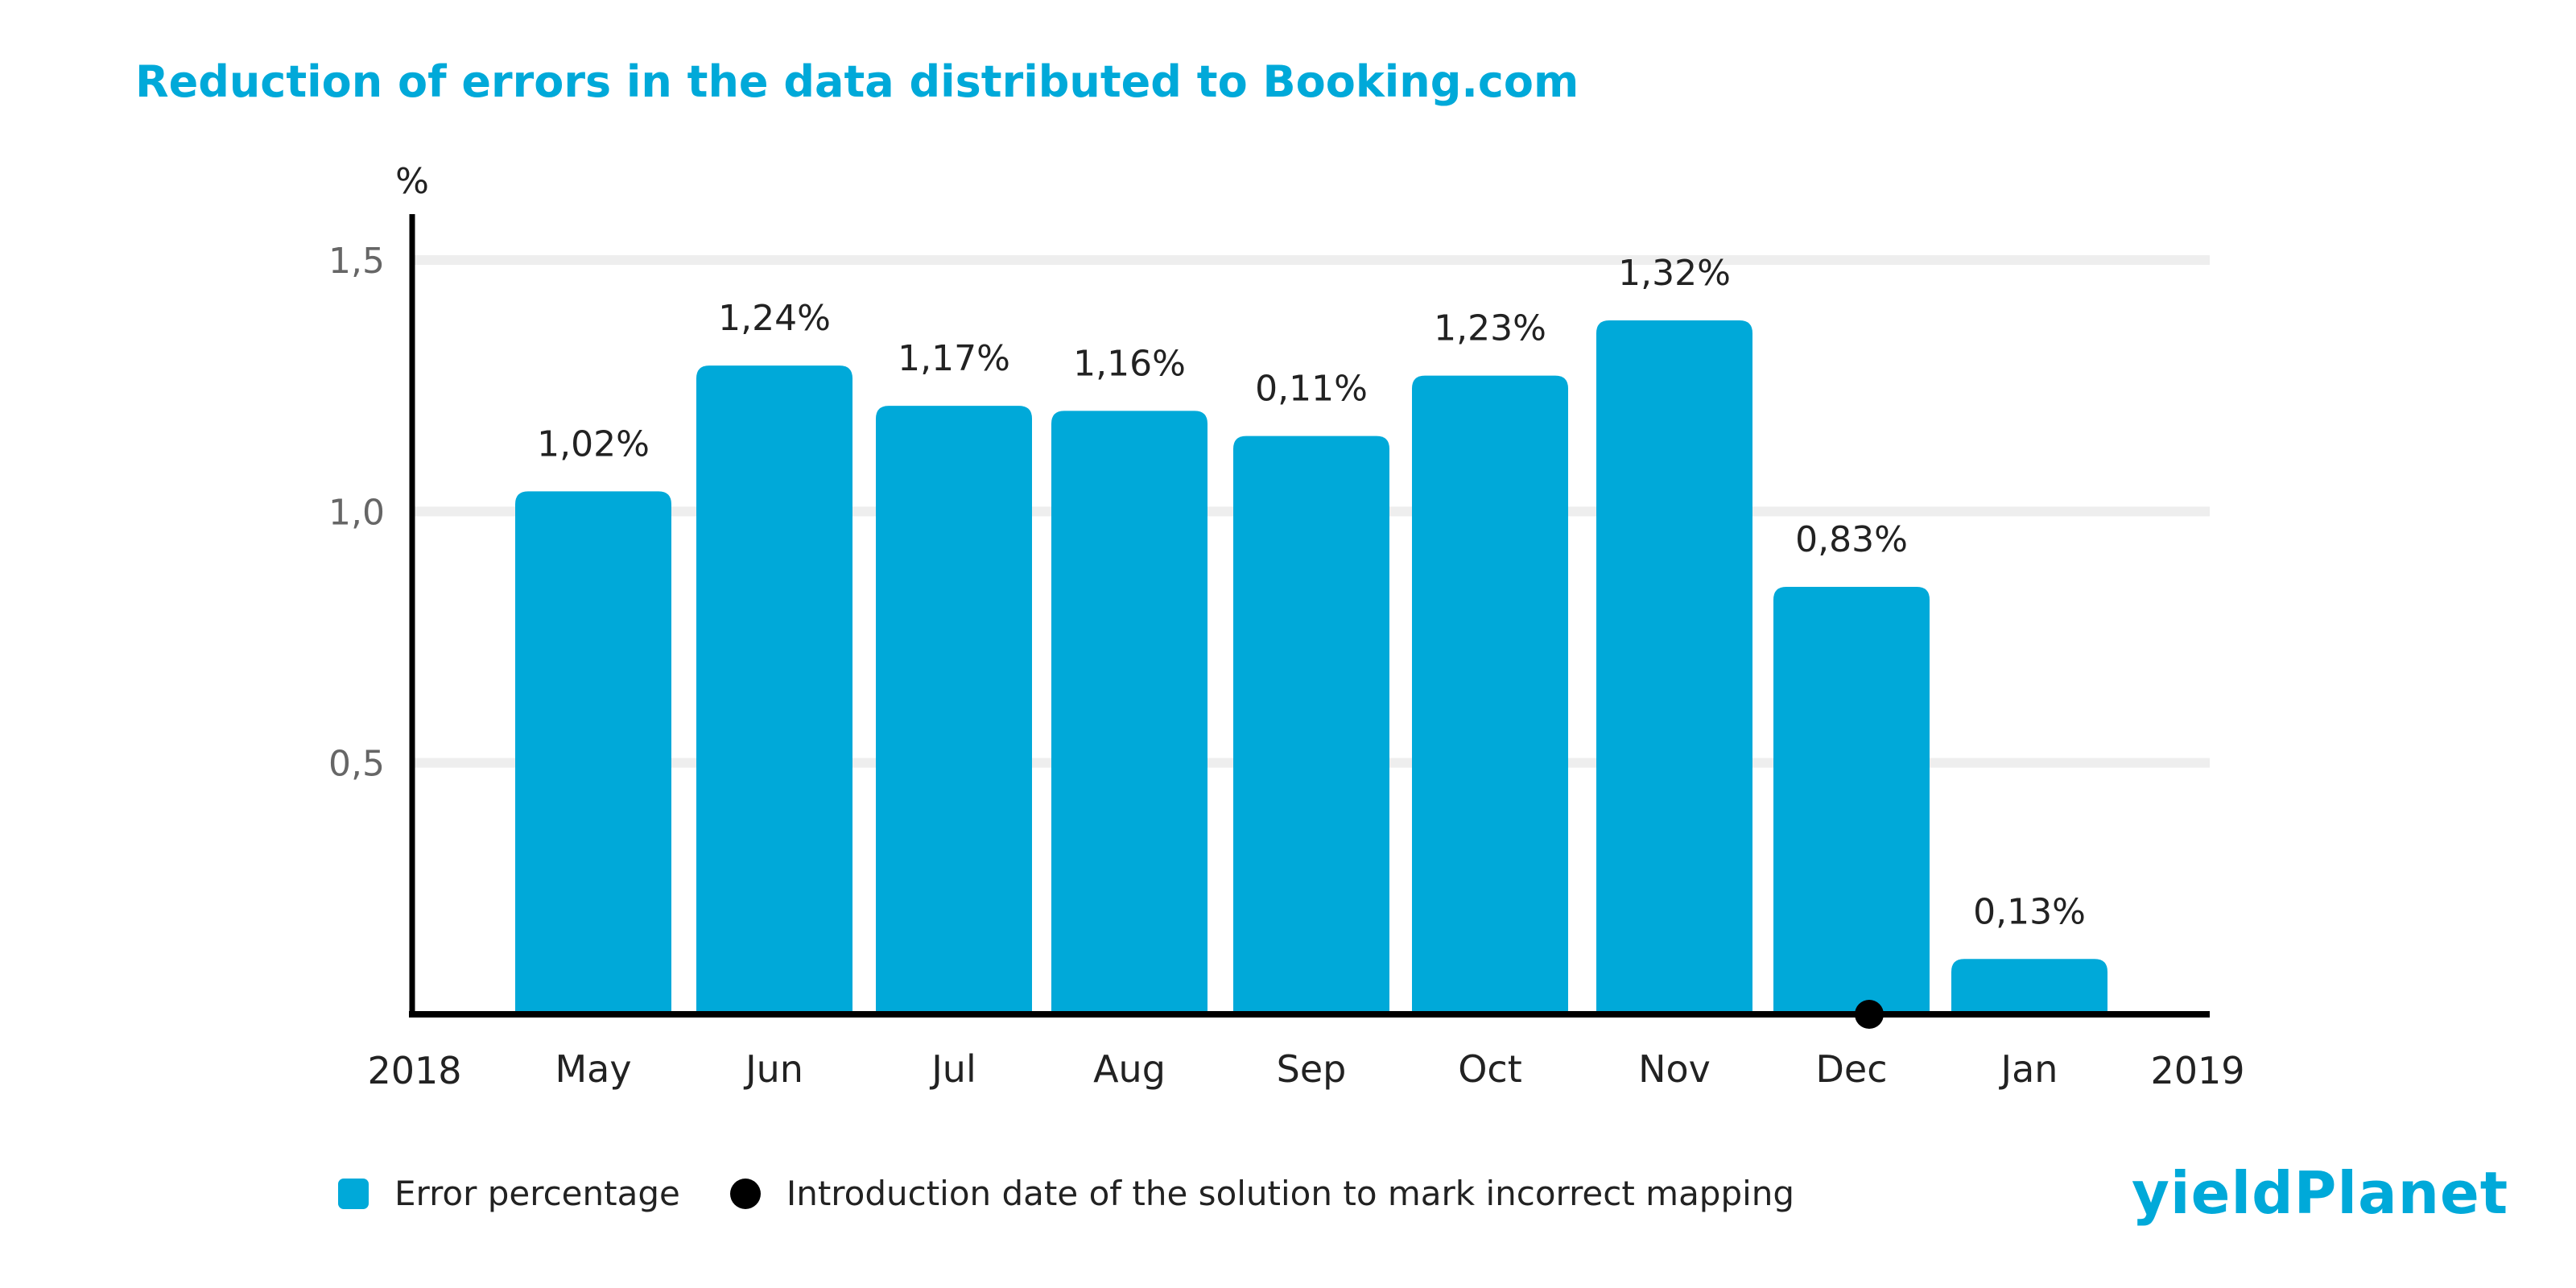 The height and width of the screenshot is (1288, 2576). Describe the element at coordinates (1490, 694) in the screenshot. I see `bar-oct` at that location.